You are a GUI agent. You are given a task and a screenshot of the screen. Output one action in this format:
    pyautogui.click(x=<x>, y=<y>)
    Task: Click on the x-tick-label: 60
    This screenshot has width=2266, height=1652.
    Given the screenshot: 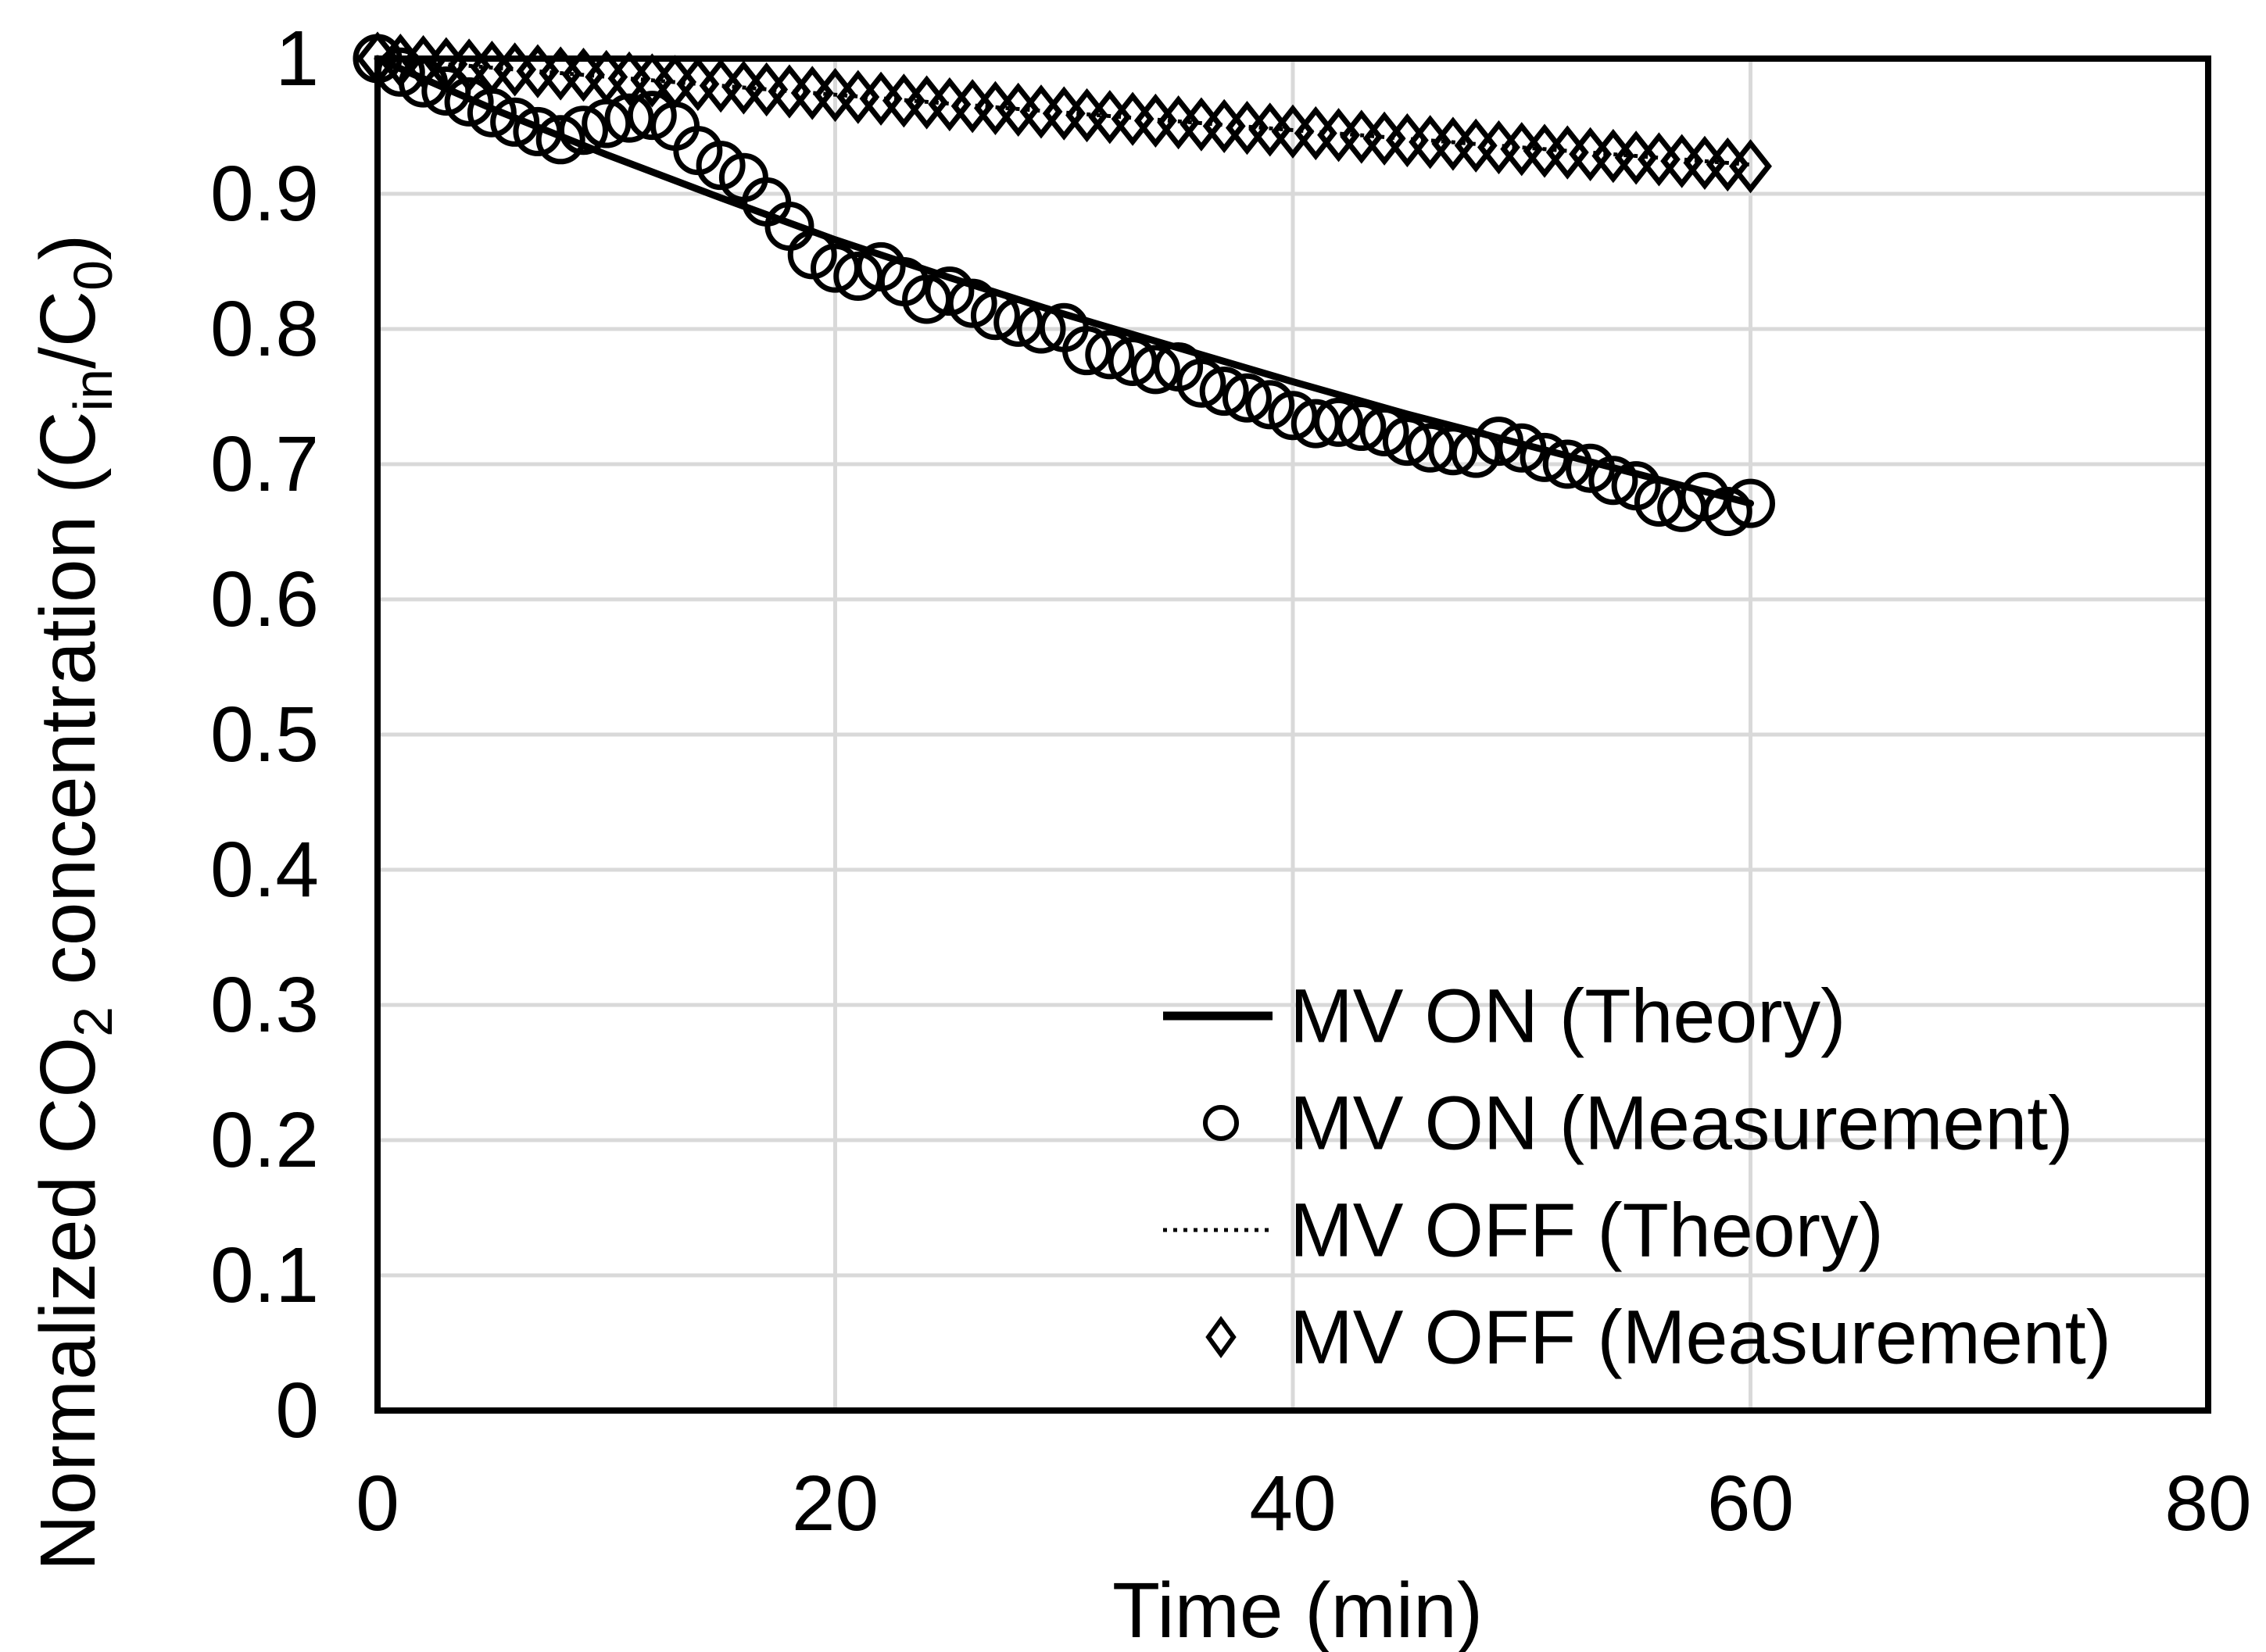 What is the action you would take?
    pyautogui.click(x=1751, y=1503)
    